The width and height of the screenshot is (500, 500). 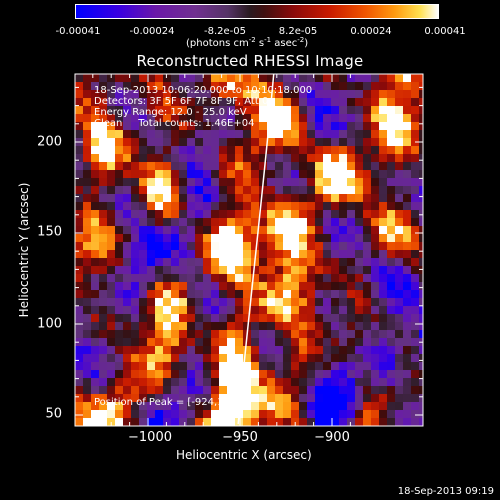 What do you see at coordinates (445, 491) in the screenshot?
I see `timestamp: 18-Sep-2013 09:19` at bounding box center [445, 491].